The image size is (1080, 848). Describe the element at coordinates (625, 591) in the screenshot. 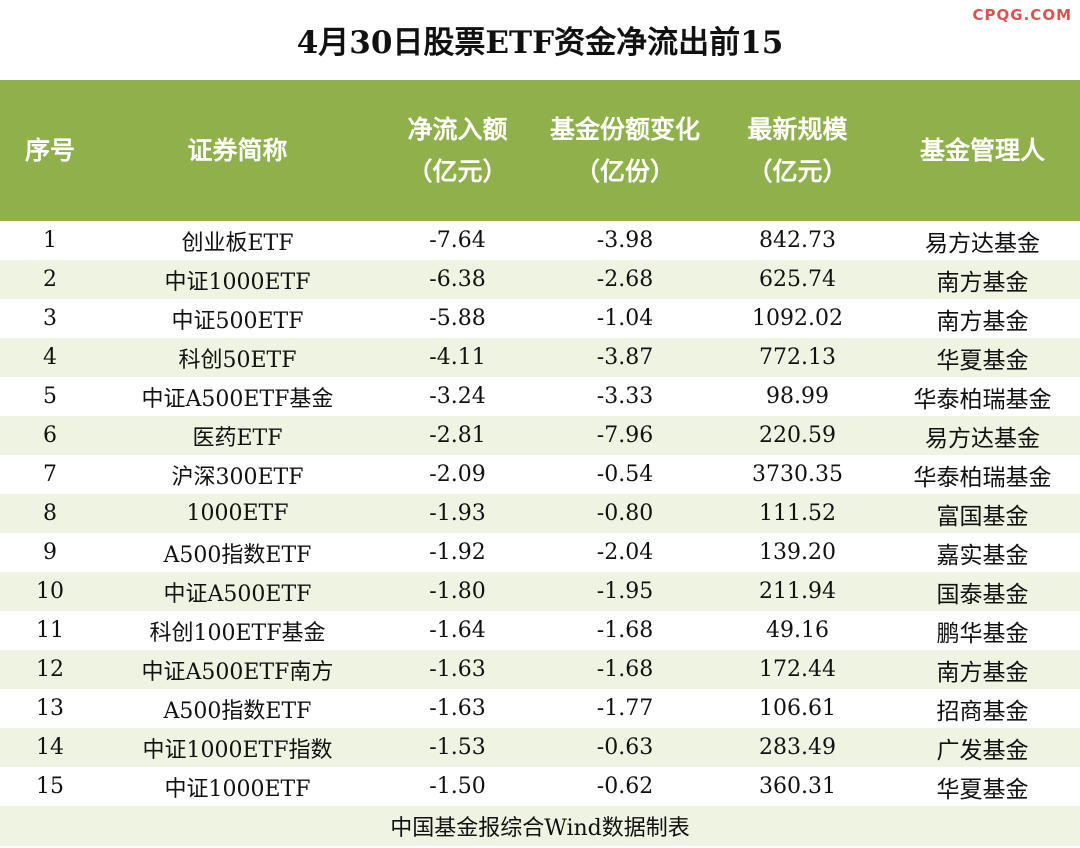

I see `share-change: -1.95` at that location.